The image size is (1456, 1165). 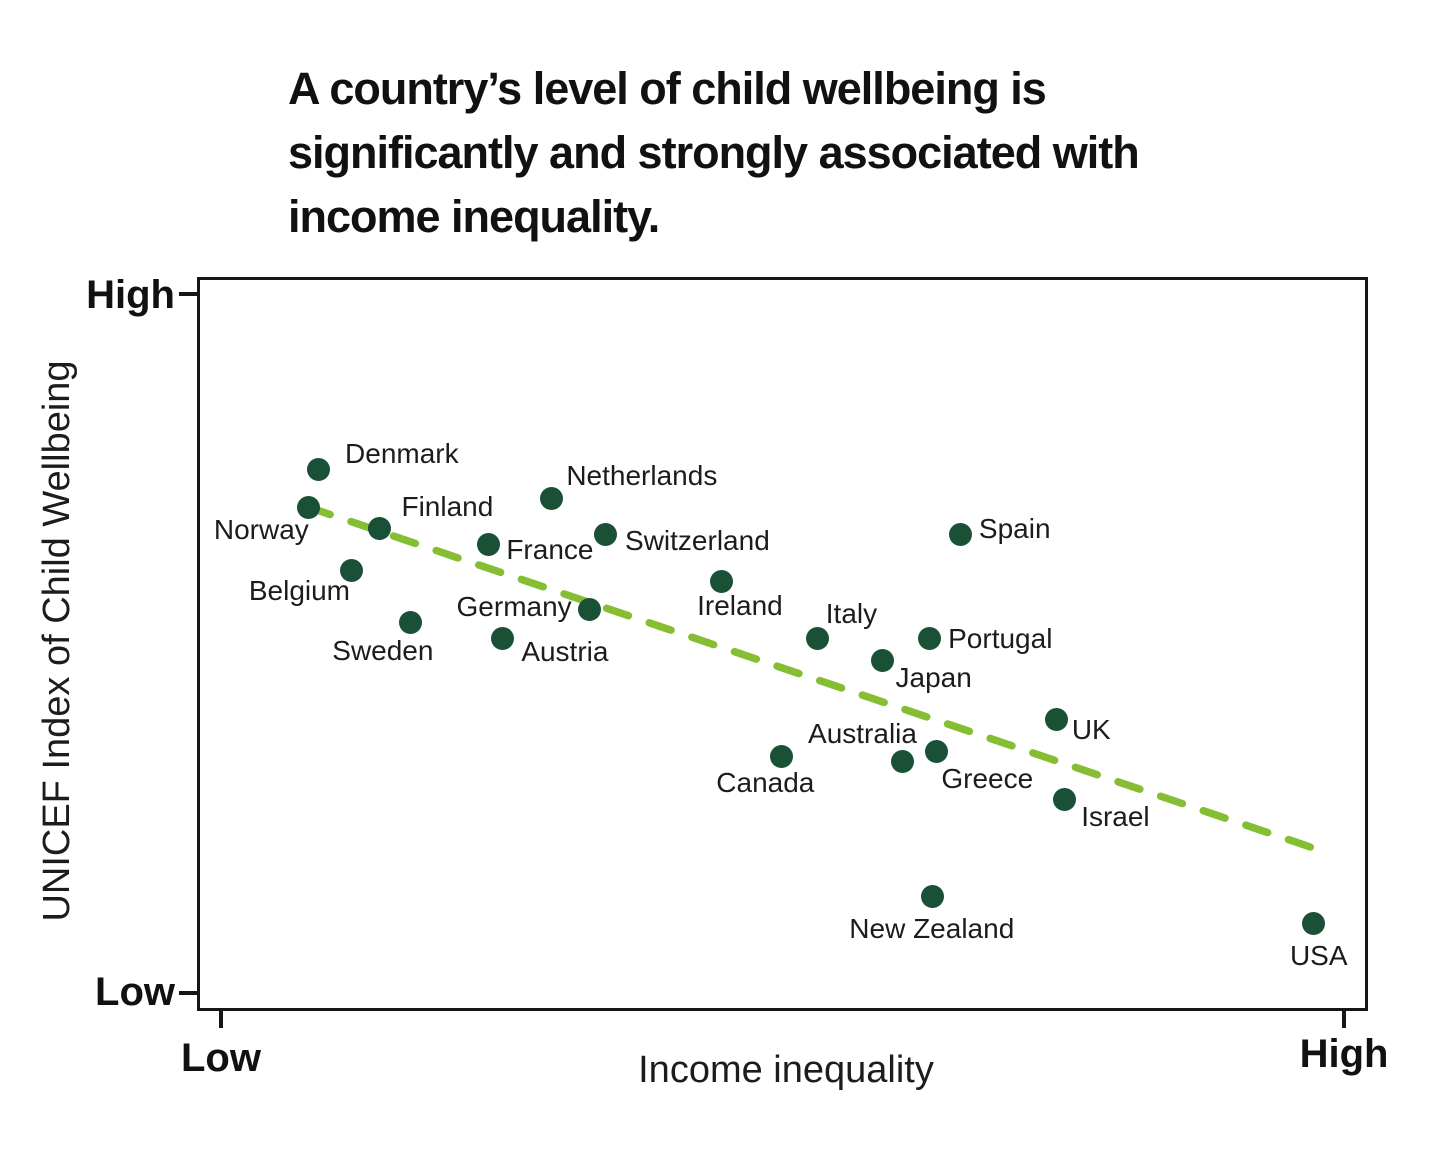 I want to click on data-point-austria, so click(x=503, y=639).